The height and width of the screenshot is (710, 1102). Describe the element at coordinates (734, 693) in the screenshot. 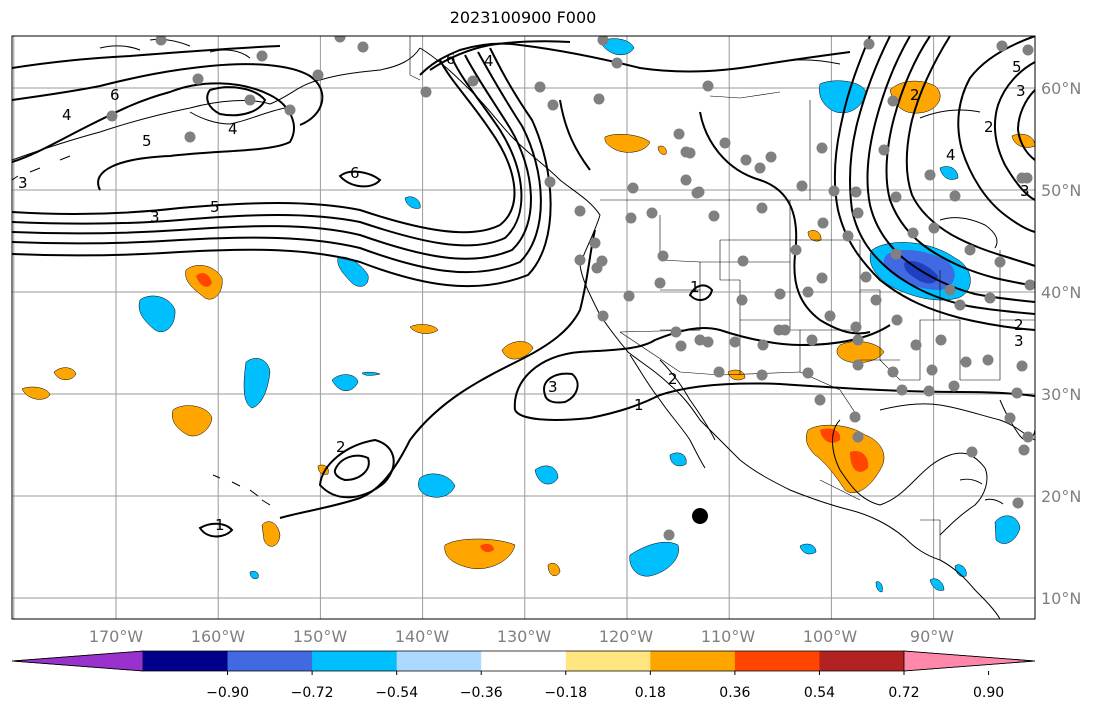

I see `colorbar-tick-label: 0.36` at that location.